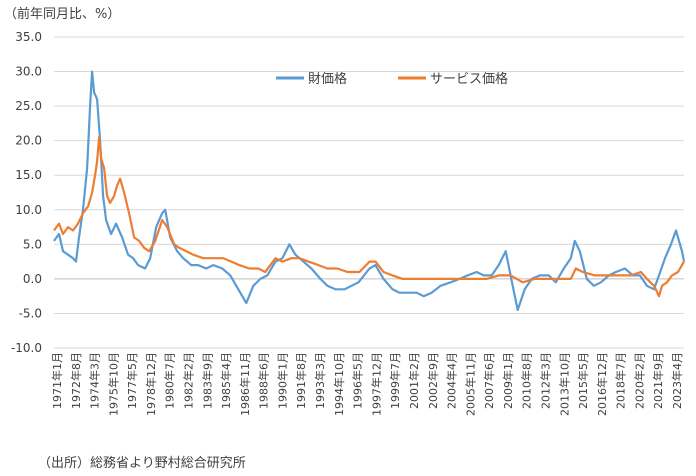 Image resolution: width=696 pixels, height=476 pixels. Describe the element at coordinates (621, 380) in the screenshot. I see `x-tick-label: 2018年7月` at that location.